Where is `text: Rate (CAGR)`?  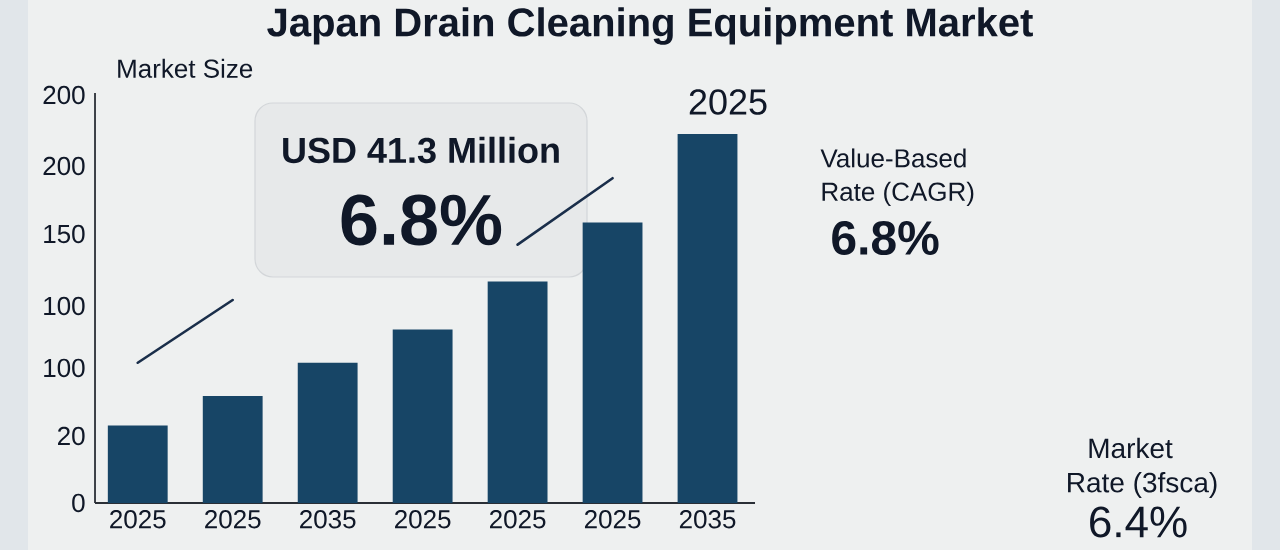 text: Rate (CAGR) is located at coordinates (898, 194).